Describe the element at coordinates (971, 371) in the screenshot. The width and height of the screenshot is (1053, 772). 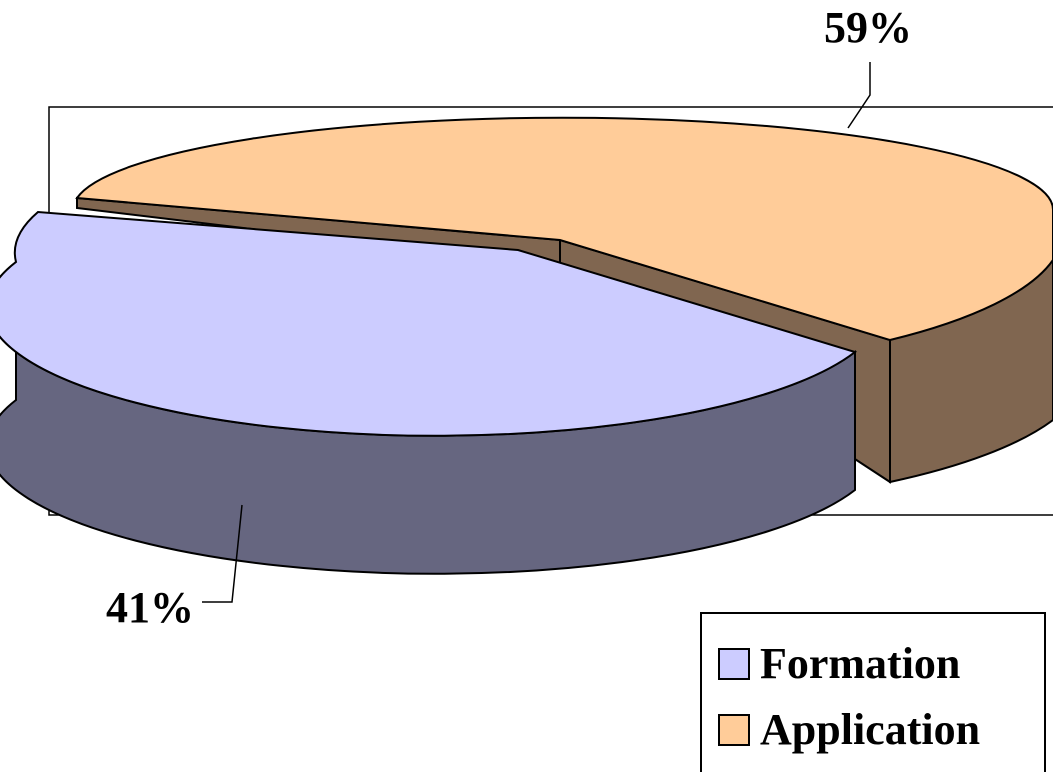
I see `slice-application-side` at that location.